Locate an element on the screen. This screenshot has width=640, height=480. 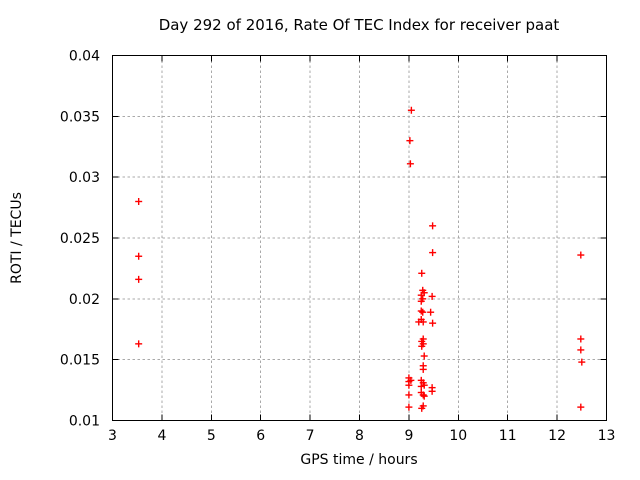
x-axis-label: GPS time / hours is located at coordinates (359, 460).